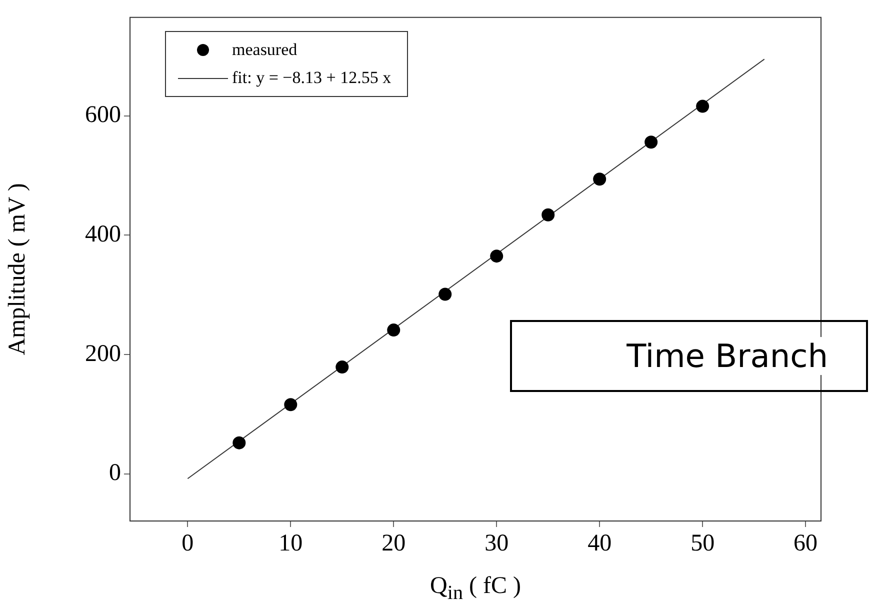  Describe the element at coordinates (311, 78) in the screenshot. I see `legend-label: fit: y = −8.13 + 12.55 x` at that location.